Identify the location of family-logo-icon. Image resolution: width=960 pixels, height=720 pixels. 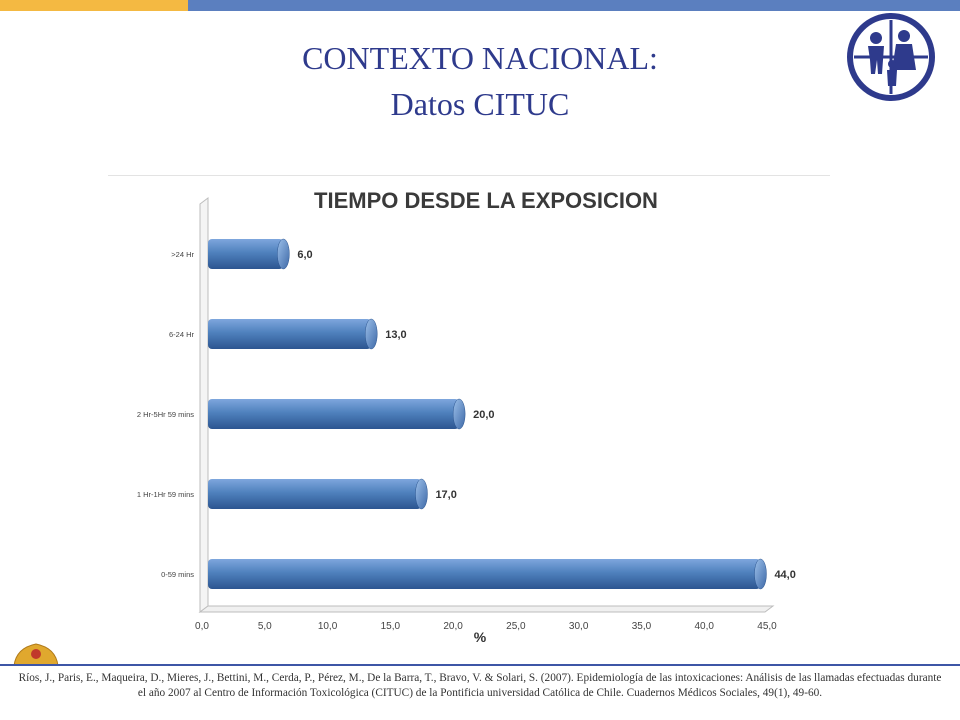
(891, 57).